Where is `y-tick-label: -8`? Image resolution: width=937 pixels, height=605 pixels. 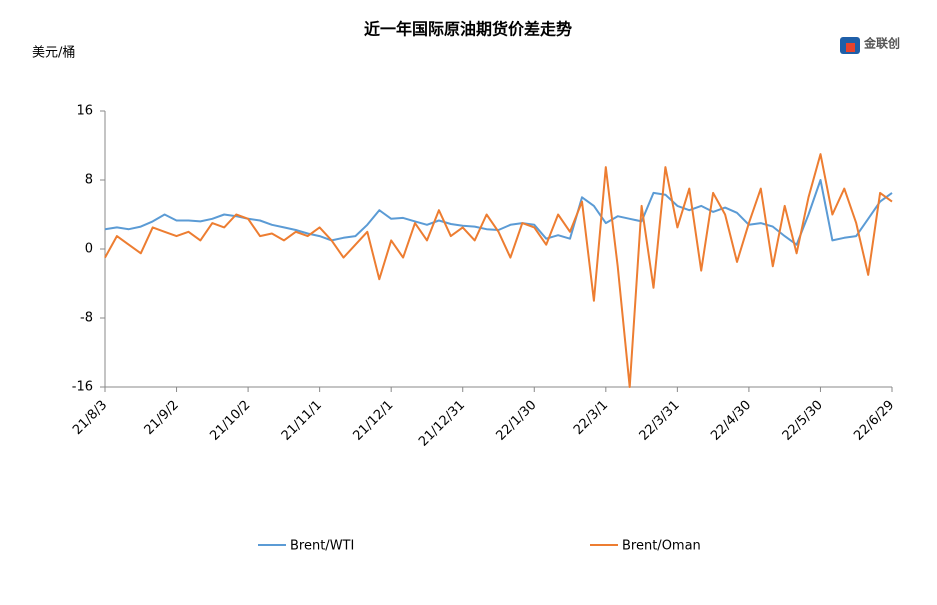 y-tick-label: -8 is located at coordinates (86, 318).